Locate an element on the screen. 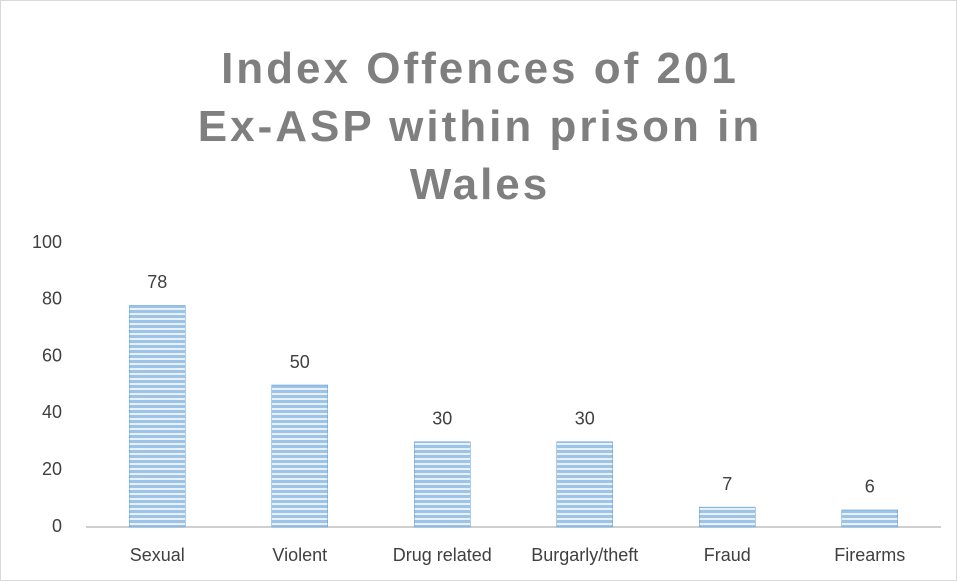  y-tick-label: 0 is located at coordinates (57, 526).